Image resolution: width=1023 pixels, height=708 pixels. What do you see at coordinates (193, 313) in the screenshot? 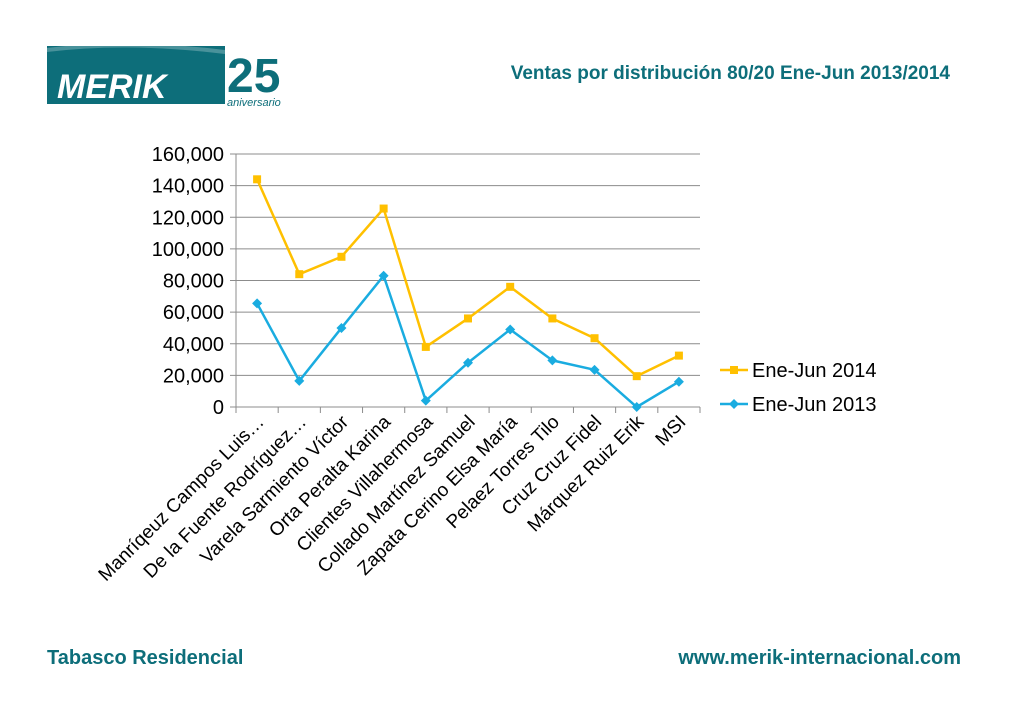
I see `y-tick-label: 60,000` at bounding box center [193, 313].